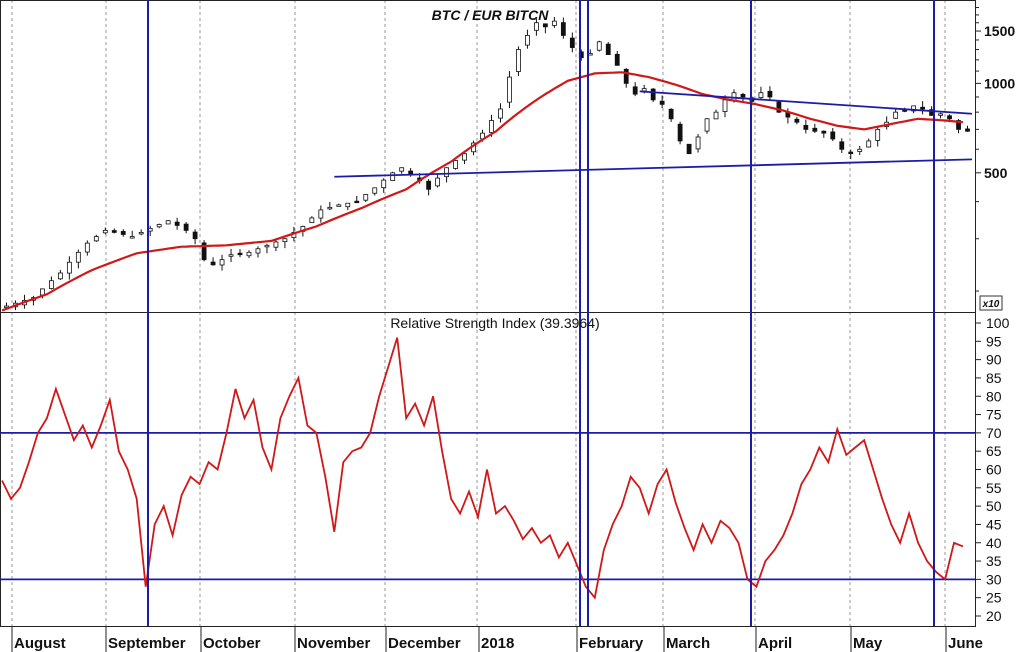 This screenshot has width=1024, height=652. What do you see at coordinates (996, 173) in the screenshot?
I see `price-tick-label: 500` at bounding box center [996, 173].